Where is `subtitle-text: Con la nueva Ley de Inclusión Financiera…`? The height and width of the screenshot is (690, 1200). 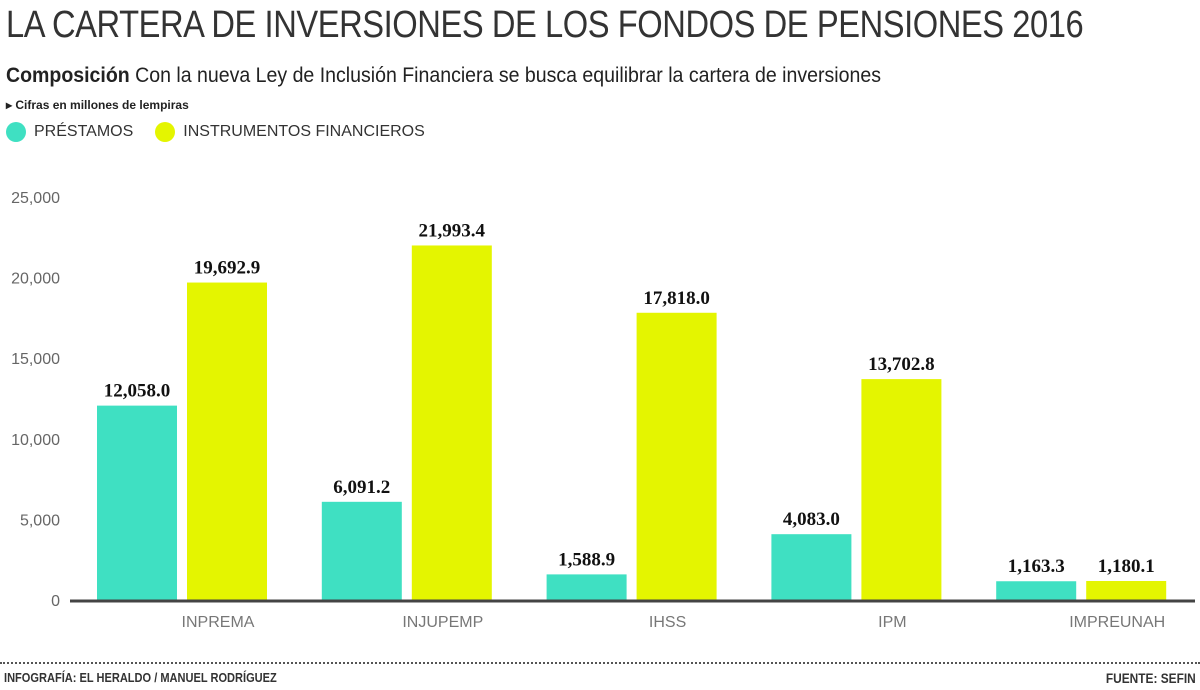 subtitle-text: Con la nueva Ley de Inclusión Financiera… is located at coordinates (508, 75).